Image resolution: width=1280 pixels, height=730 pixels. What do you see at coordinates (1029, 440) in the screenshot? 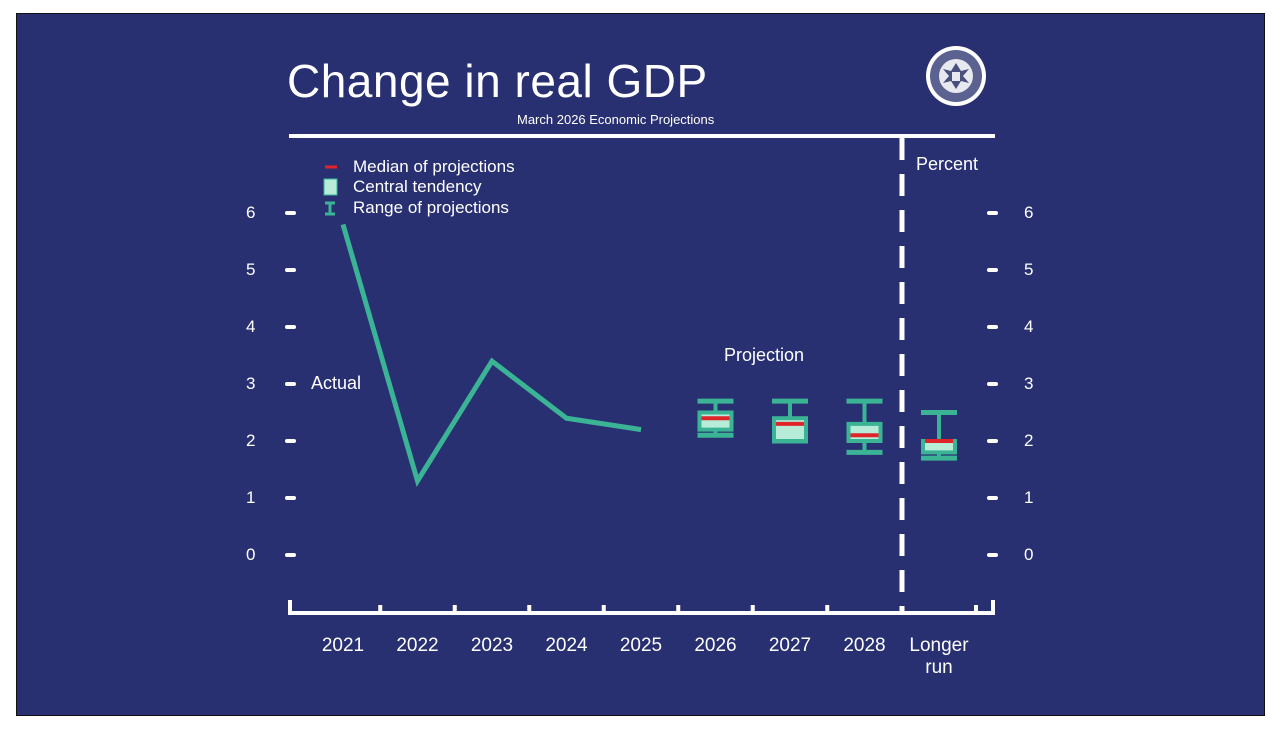
I see `y-tick-label-right-2: 2` at bounding box center [1029, 440].